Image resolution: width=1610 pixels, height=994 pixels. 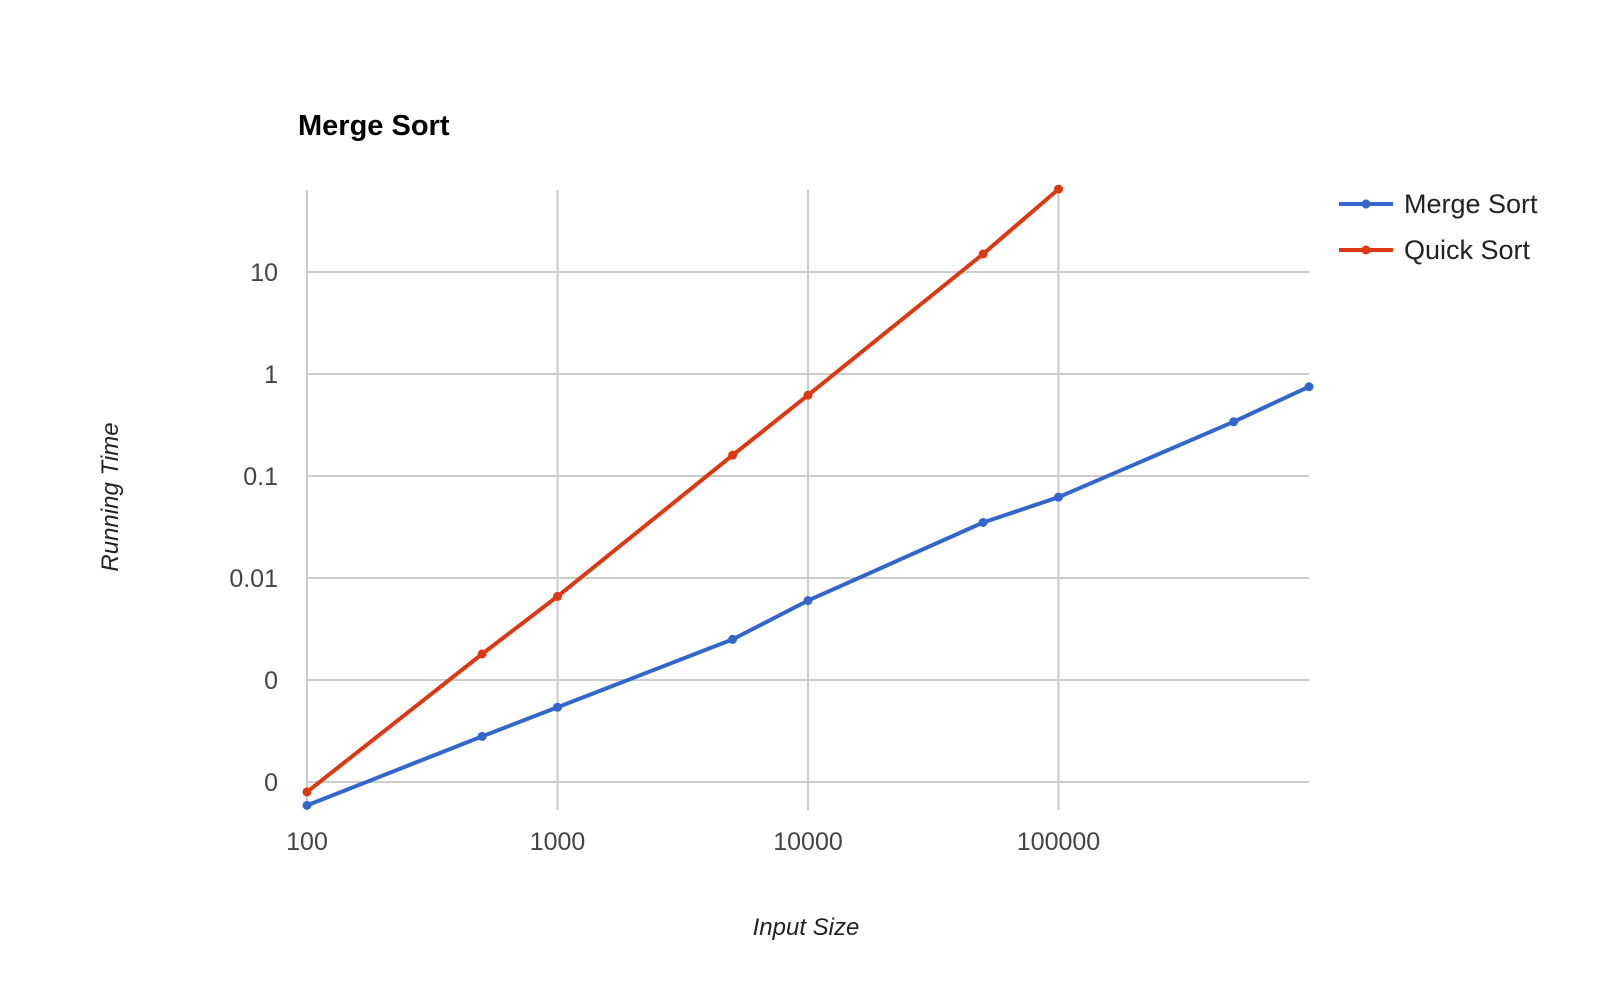 What do you see at coordinates (1438, 227) in the screenshot?
I see `legend: Merge Sort Quick Sort` at bounding box center [1438, 227].